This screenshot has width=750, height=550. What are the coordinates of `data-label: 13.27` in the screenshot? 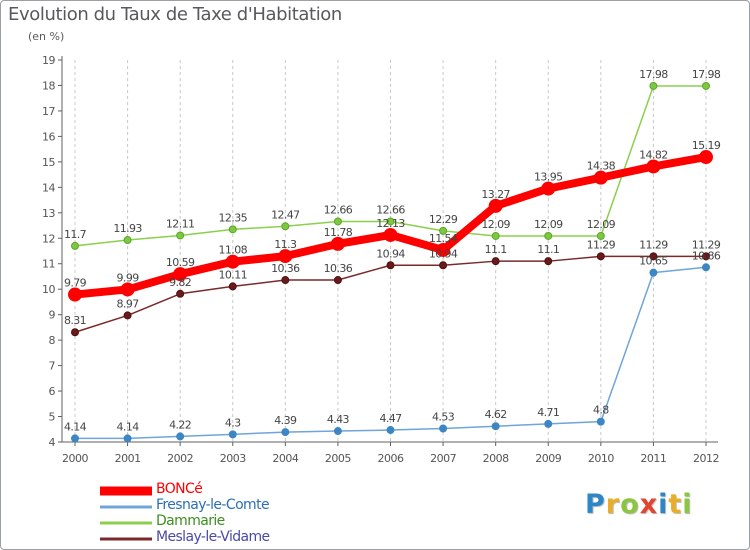 It's located at (495, 194).